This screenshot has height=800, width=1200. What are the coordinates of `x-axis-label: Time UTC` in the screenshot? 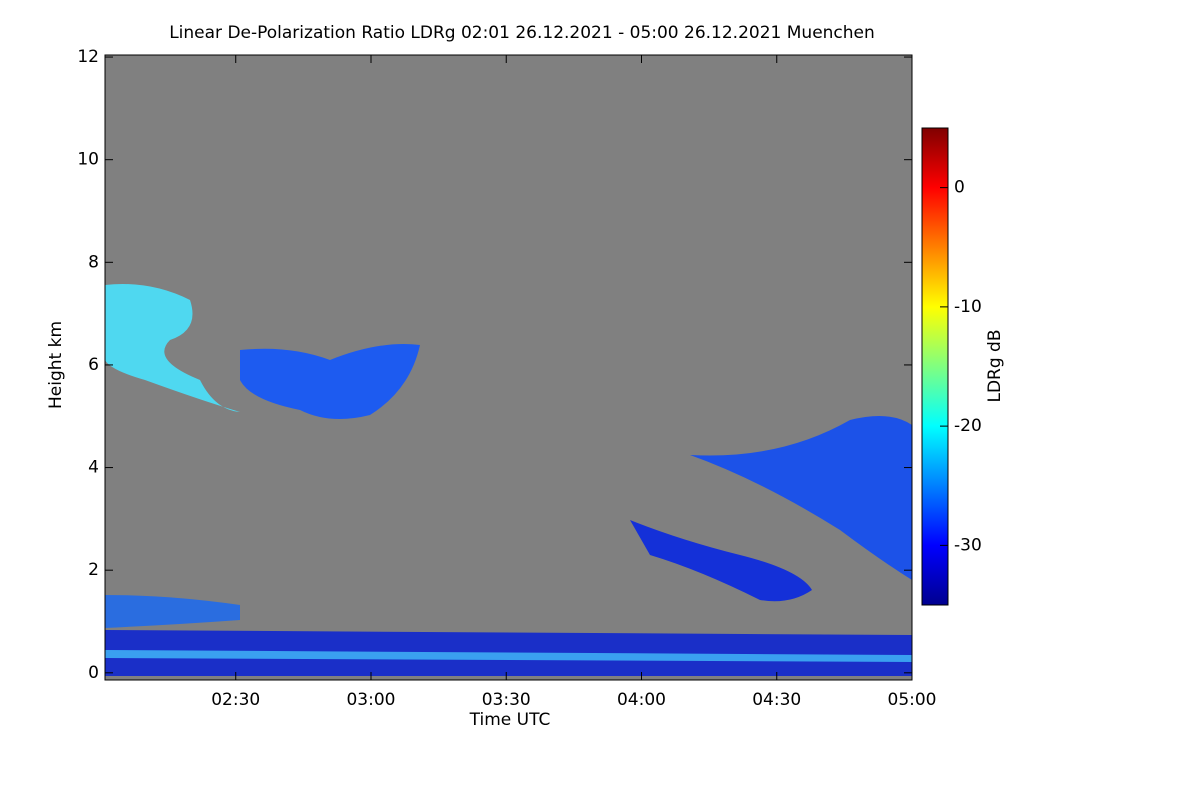 It's located at (510, 720).